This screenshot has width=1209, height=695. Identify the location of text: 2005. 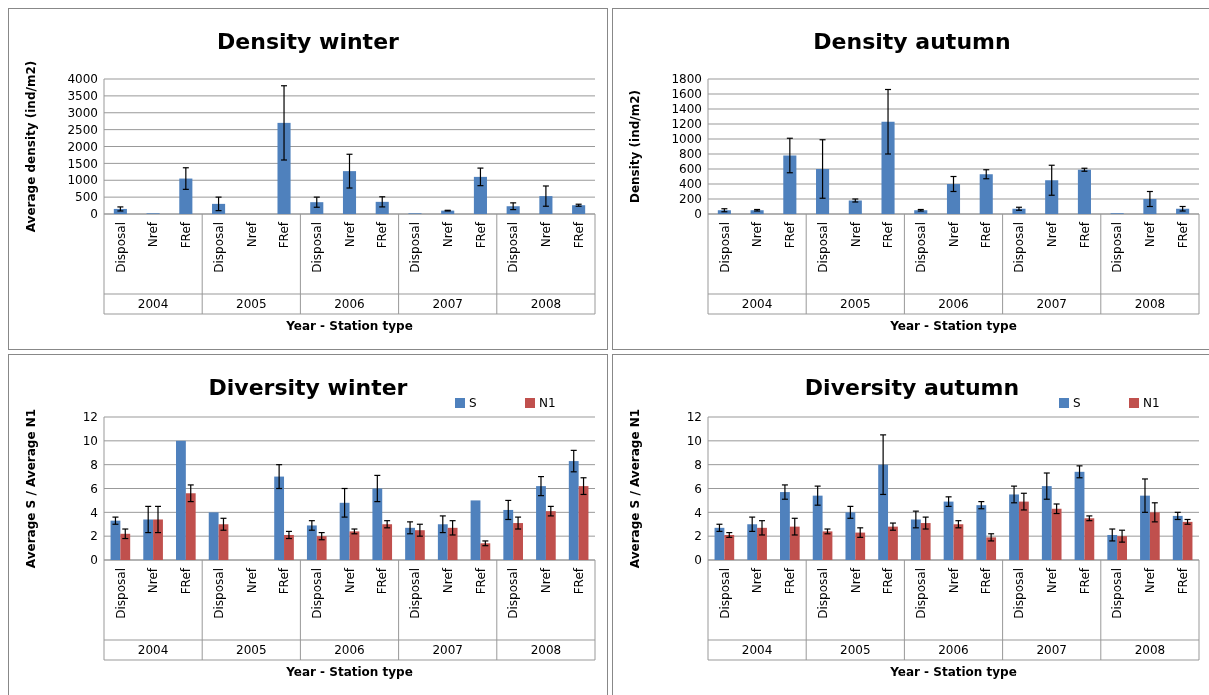
(251, 304).